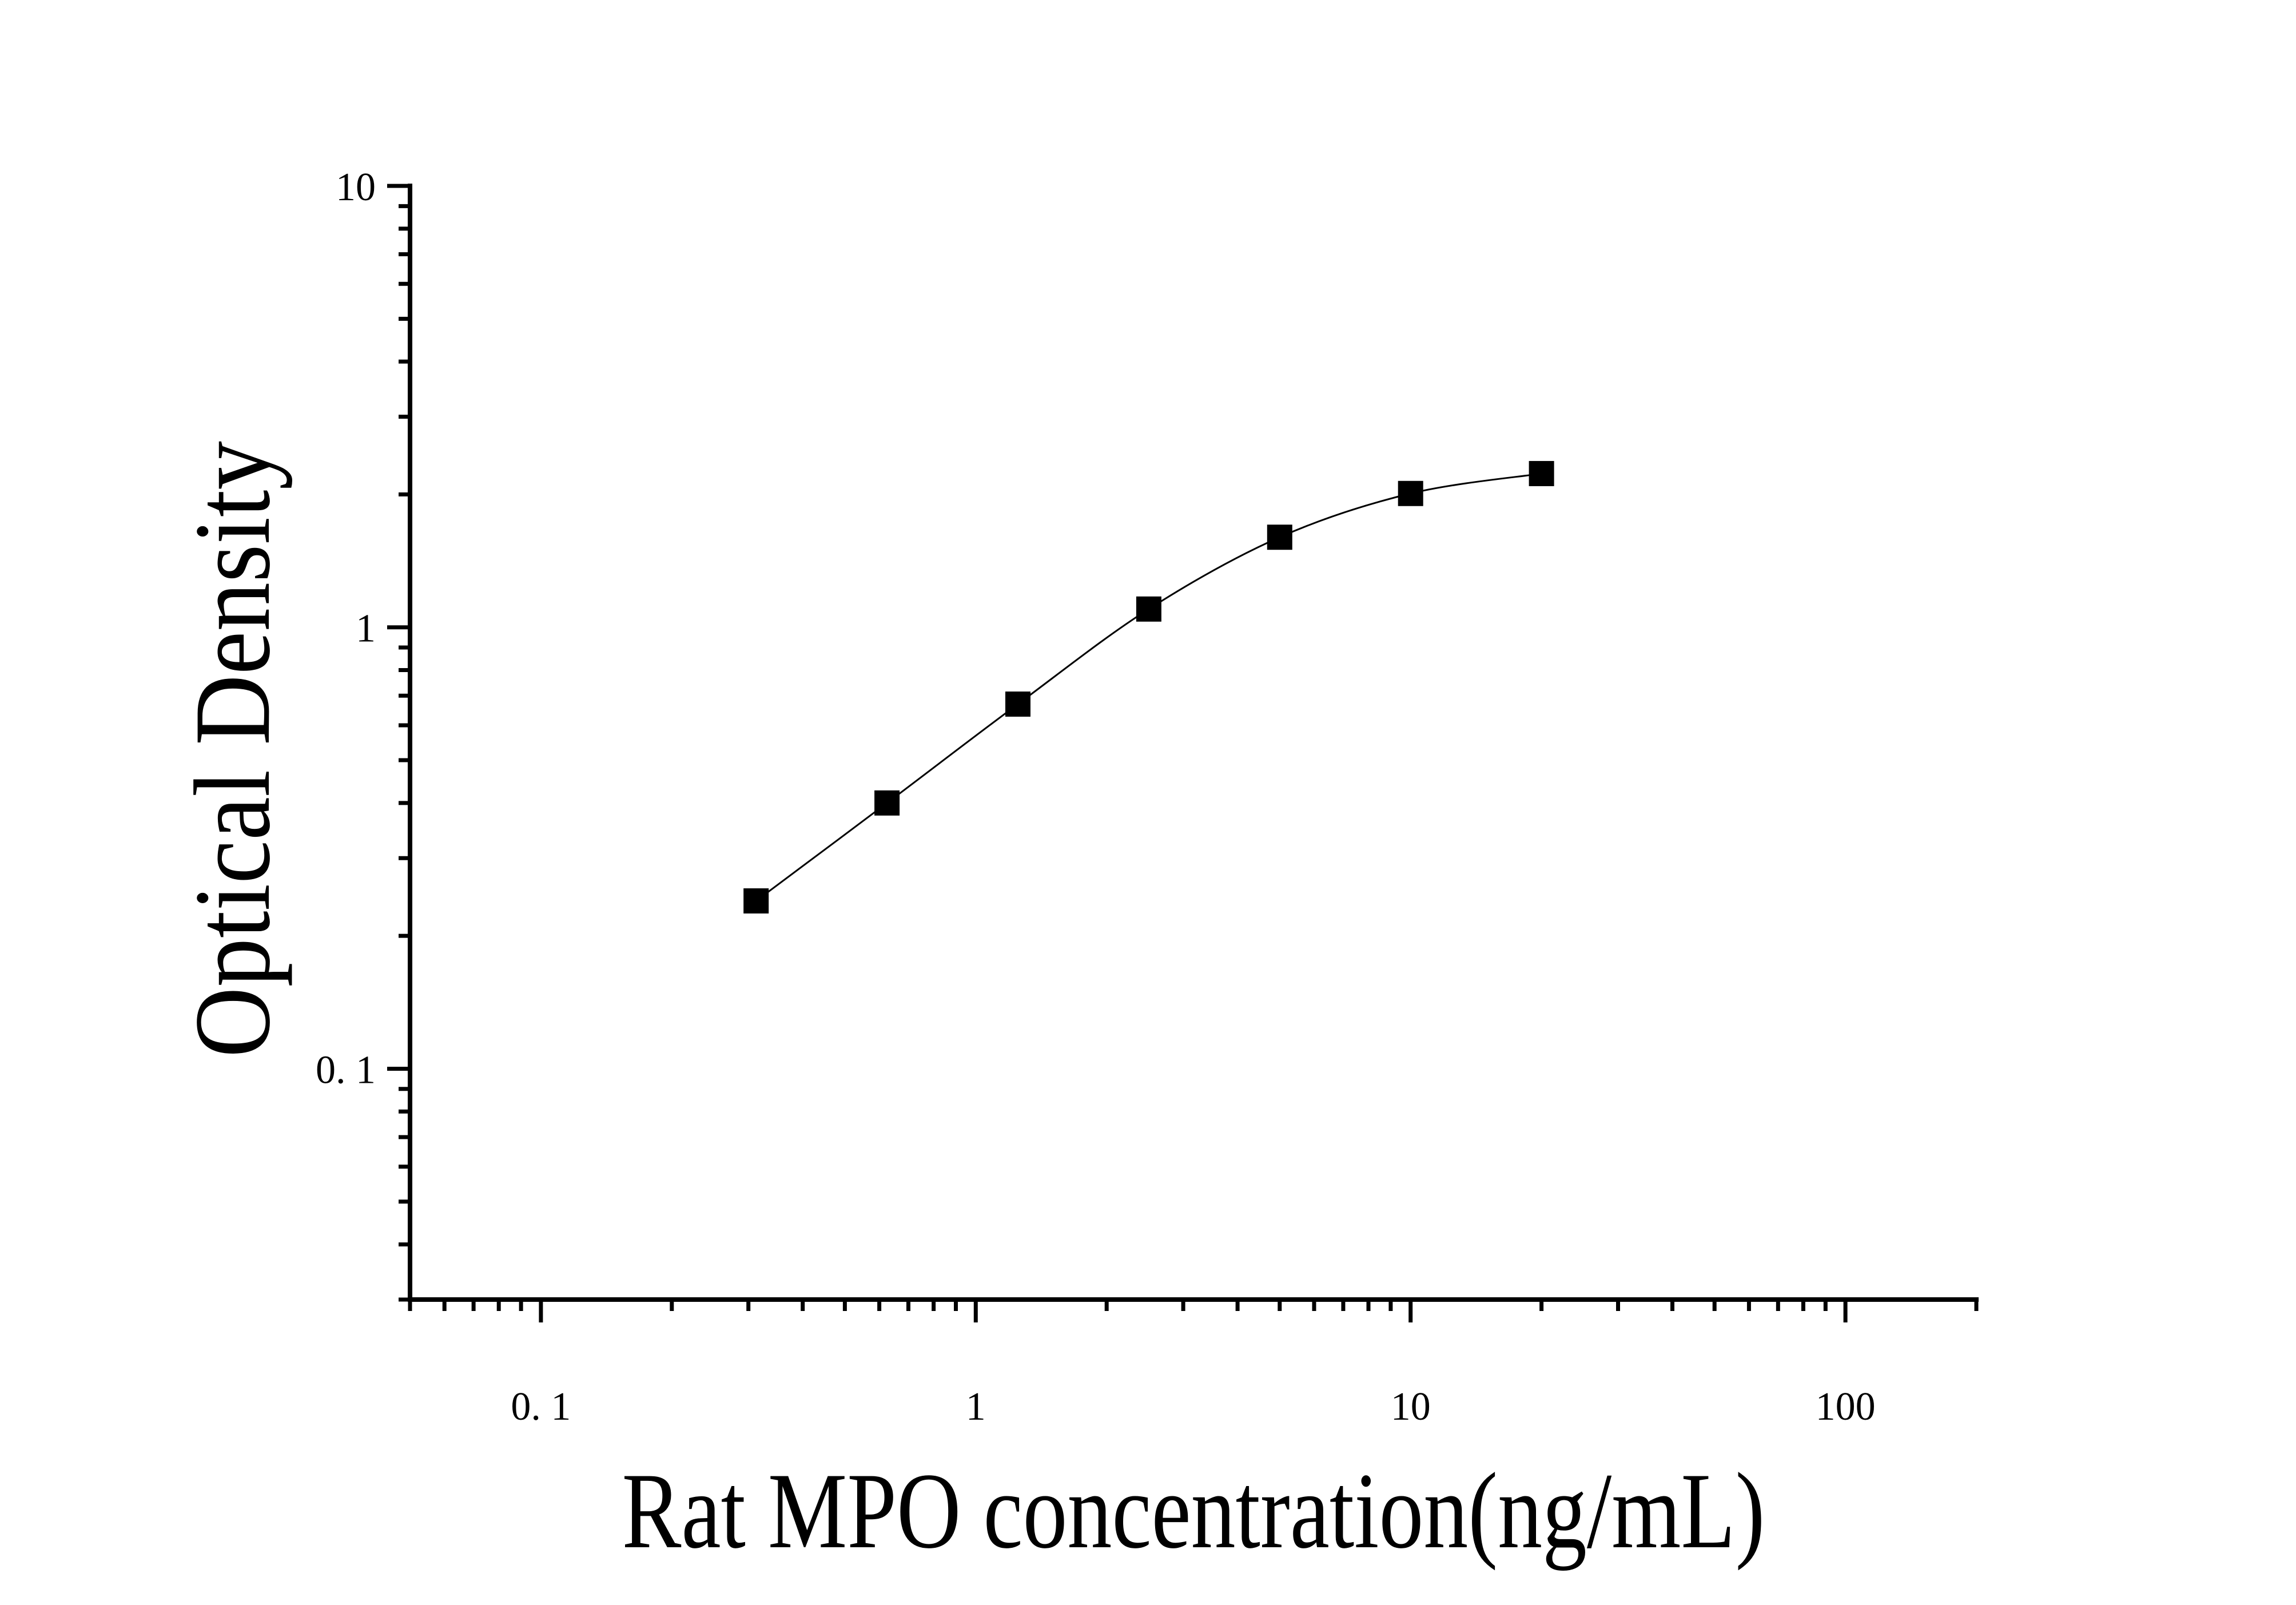 The width and height of the screenshot is (2296, 1605). Describe the element at coordinates (1194, 1510) in the screenshot. I see `x-axis-title: Rat MPO concentration(ng/mL)` at that location.